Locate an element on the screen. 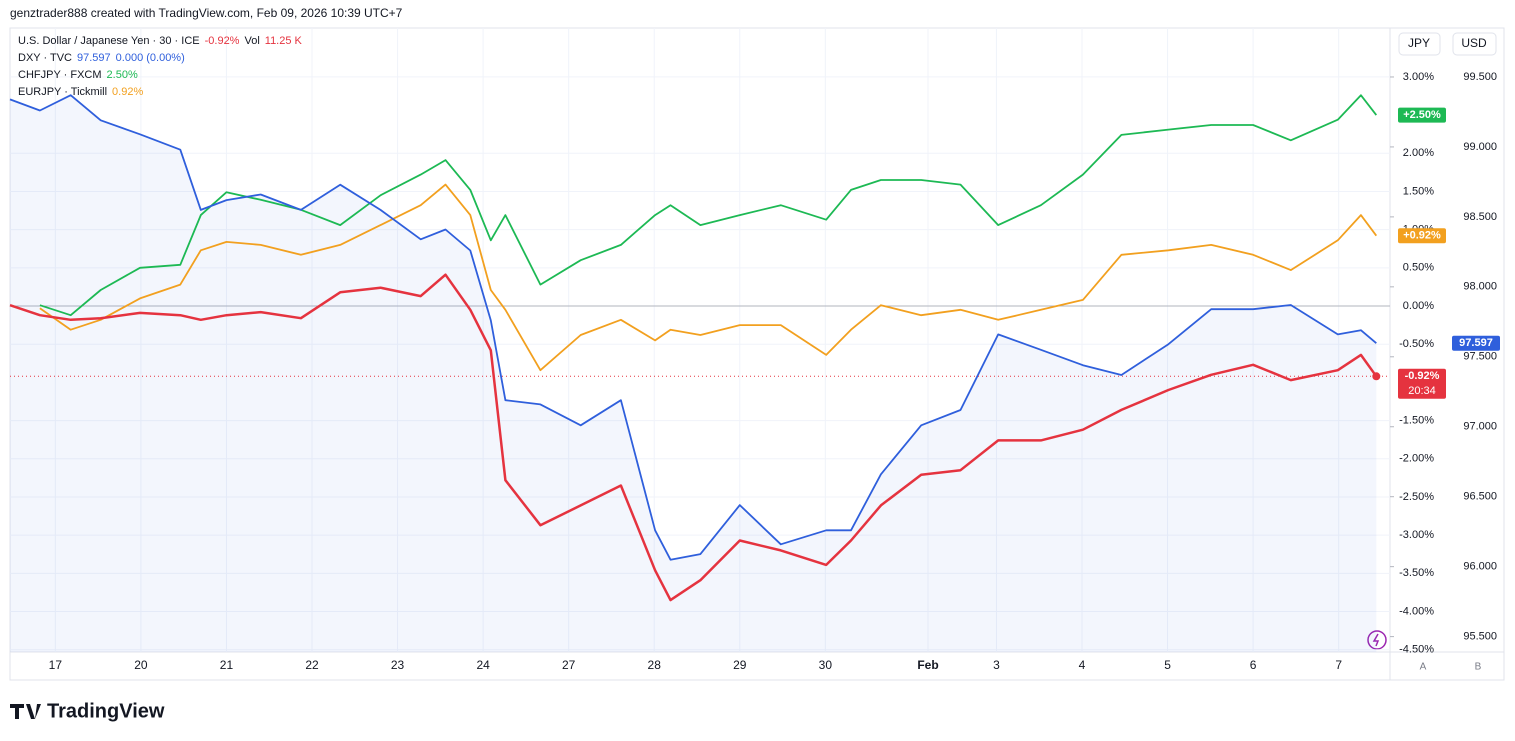  y-tick-label: -3.00% is located at coordinates (1416, 535).